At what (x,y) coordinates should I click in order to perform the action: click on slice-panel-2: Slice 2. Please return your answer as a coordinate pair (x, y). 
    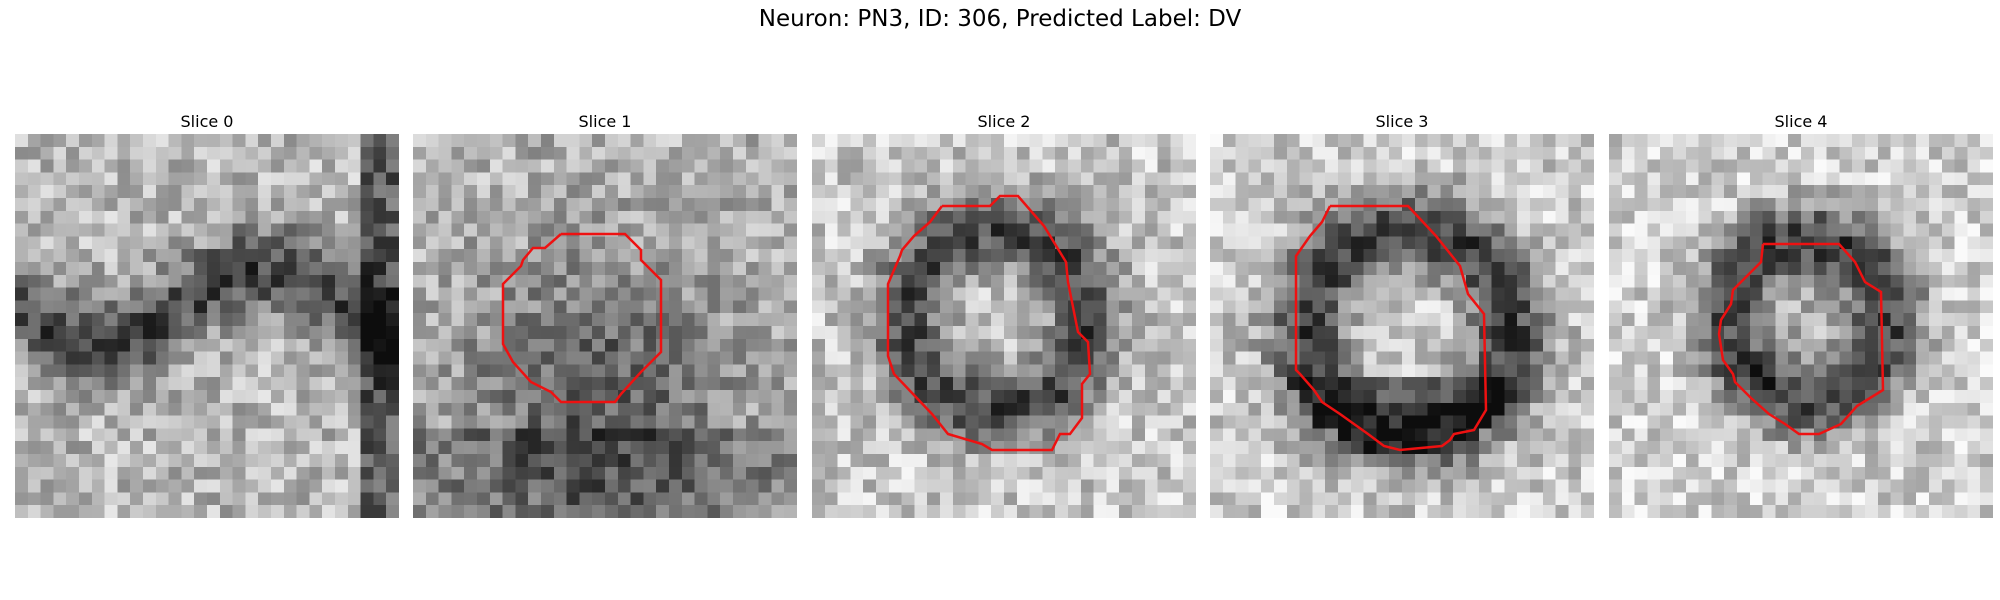
    Looking at the image, I should click on (1004, 314).